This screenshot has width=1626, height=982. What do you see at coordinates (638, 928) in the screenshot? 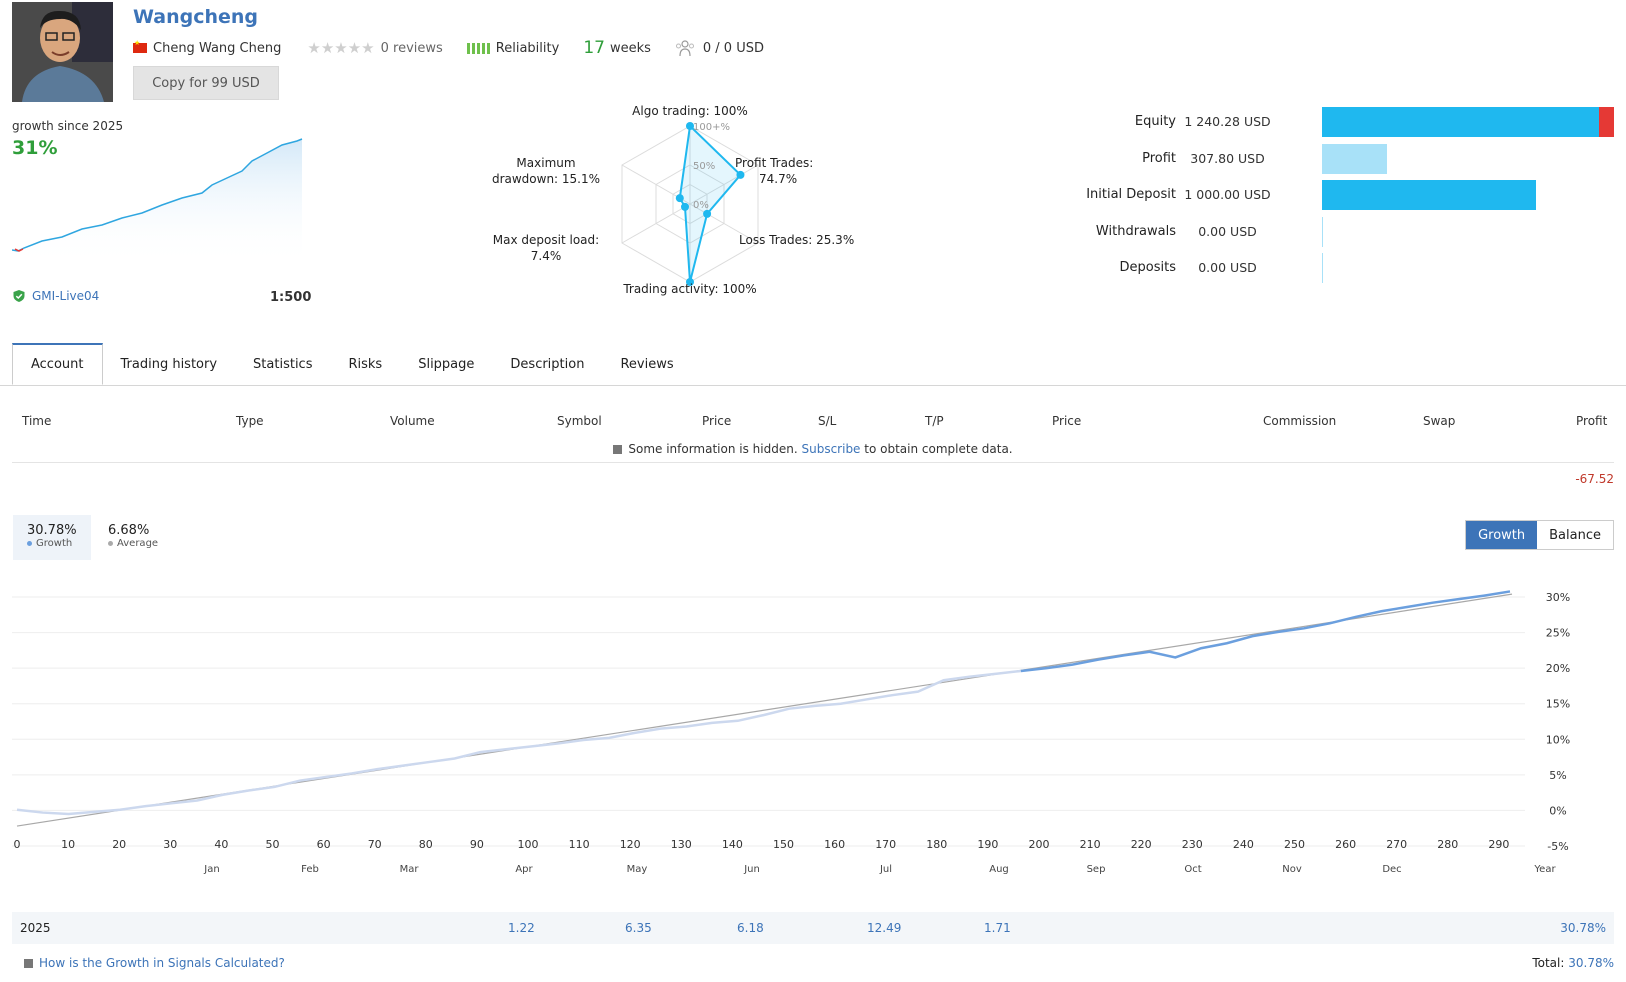
I see `monthly-return-may: 6.35` at bounding box center [638, 928].